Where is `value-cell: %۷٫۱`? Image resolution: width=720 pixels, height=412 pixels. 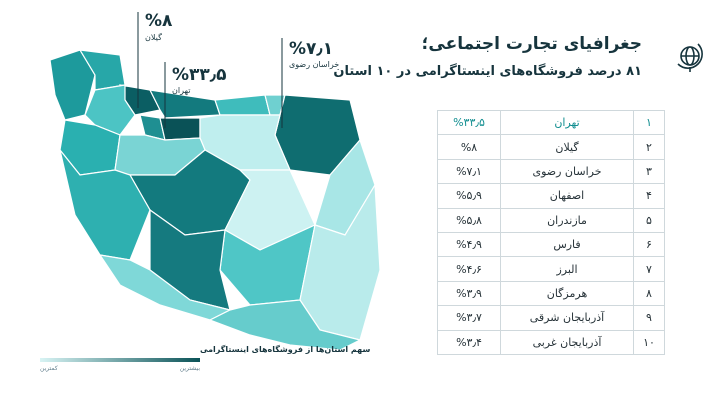
value-cell: %۷٫۱ is located at coordinates (469, 171).